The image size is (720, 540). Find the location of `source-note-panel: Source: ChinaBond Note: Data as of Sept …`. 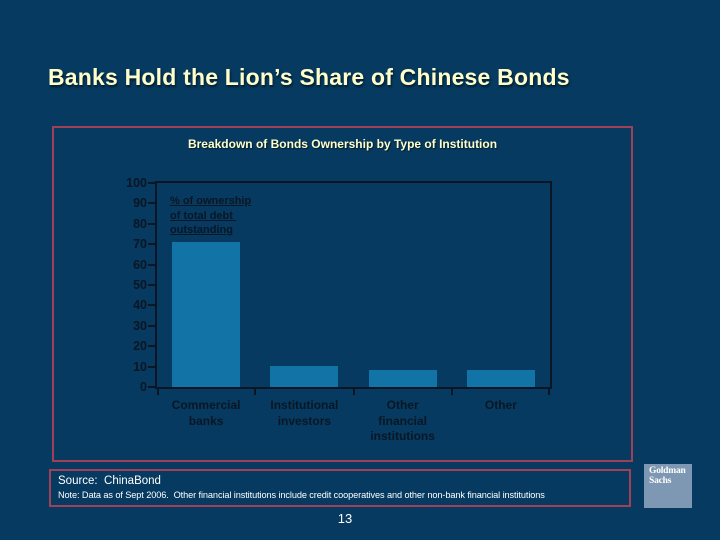

source-note-panel: Source: ChinaBond Note: Data as of Sept … is located at coordinates (340, 488).